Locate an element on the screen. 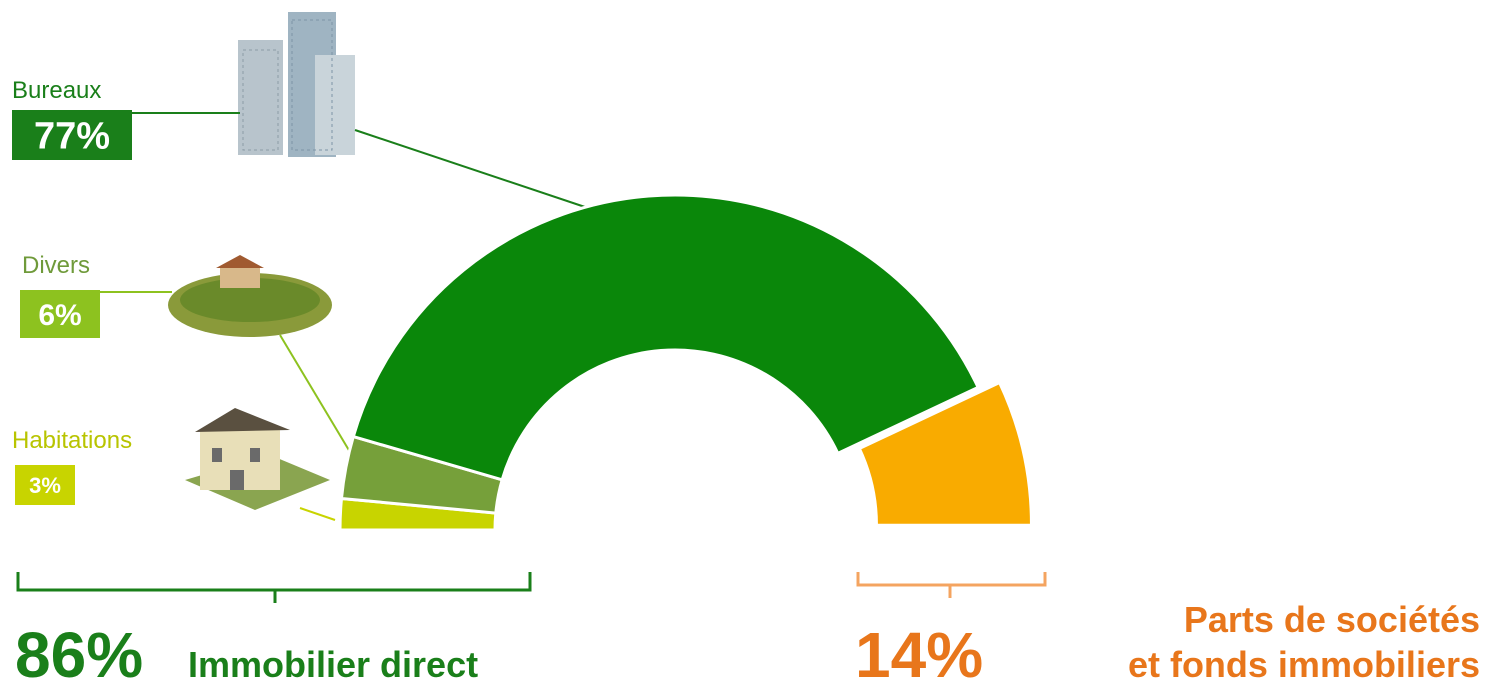 The height and width of the screenshot is (688, 1491). group-value: 14% is located at coordinates (919, 653).